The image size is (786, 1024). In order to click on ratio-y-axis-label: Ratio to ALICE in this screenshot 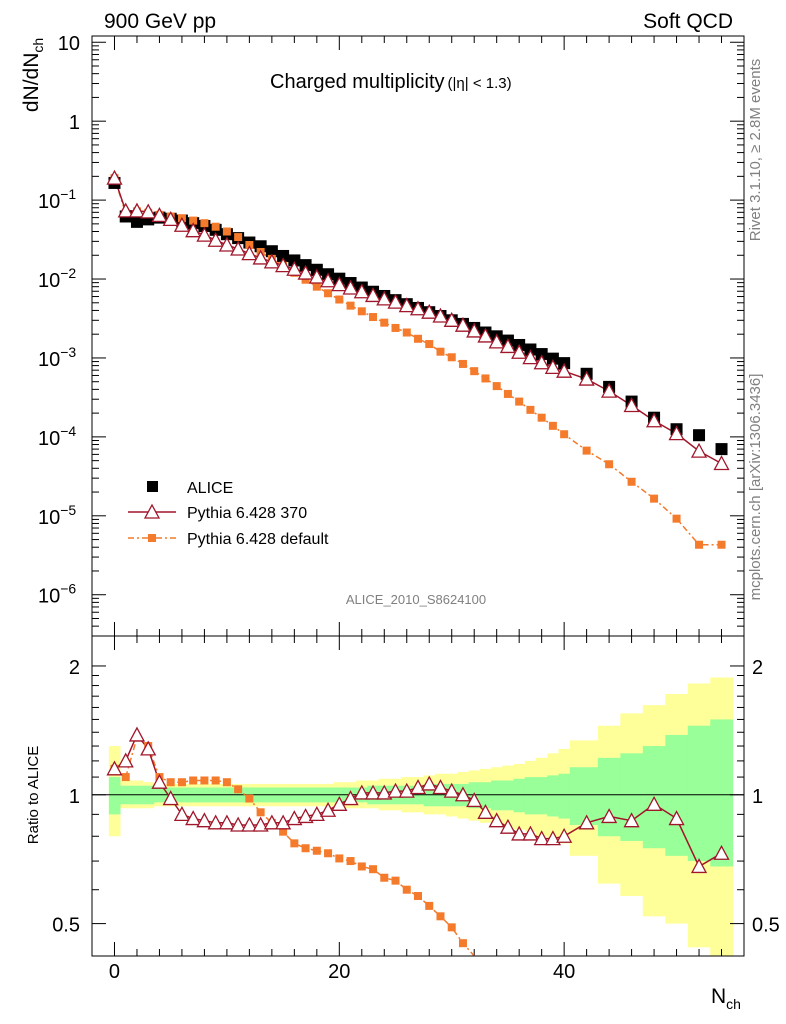, I will do `click(33, 795)`.